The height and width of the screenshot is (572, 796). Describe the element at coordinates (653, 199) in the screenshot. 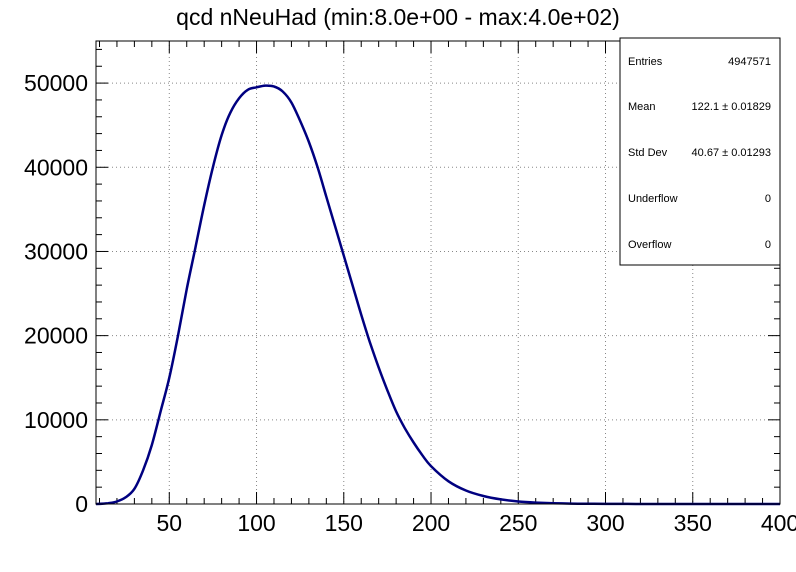

I see `stats-underflow-label: Underflow` at that location.